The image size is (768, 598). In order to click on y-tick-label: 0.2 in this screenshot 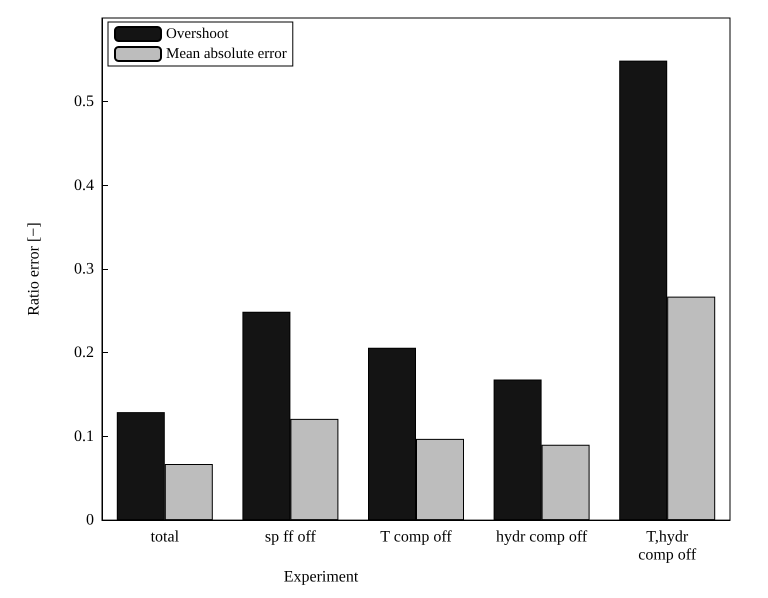, I will do `click(84, 353)`.